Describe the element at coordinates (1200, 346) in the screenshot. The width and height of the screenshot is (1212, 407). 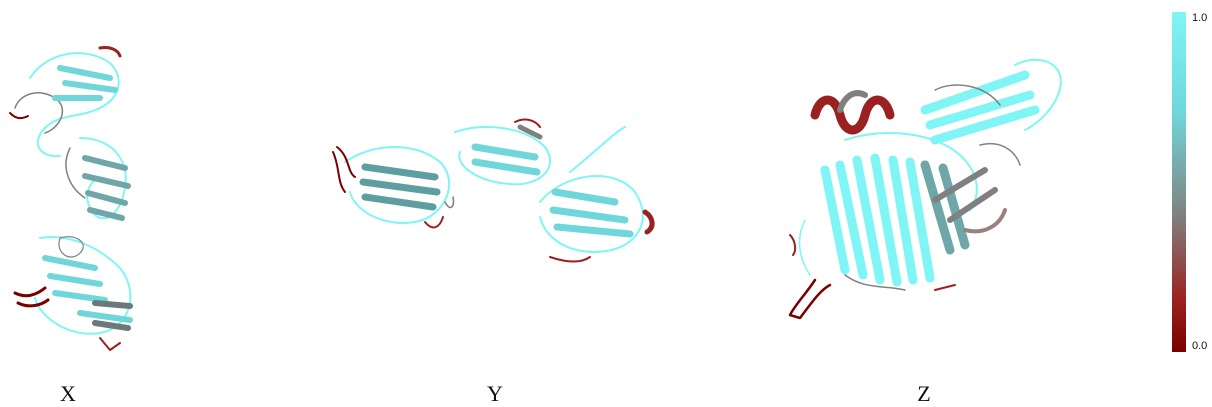
I see `colorbar-min-label: 0.0` at that location.